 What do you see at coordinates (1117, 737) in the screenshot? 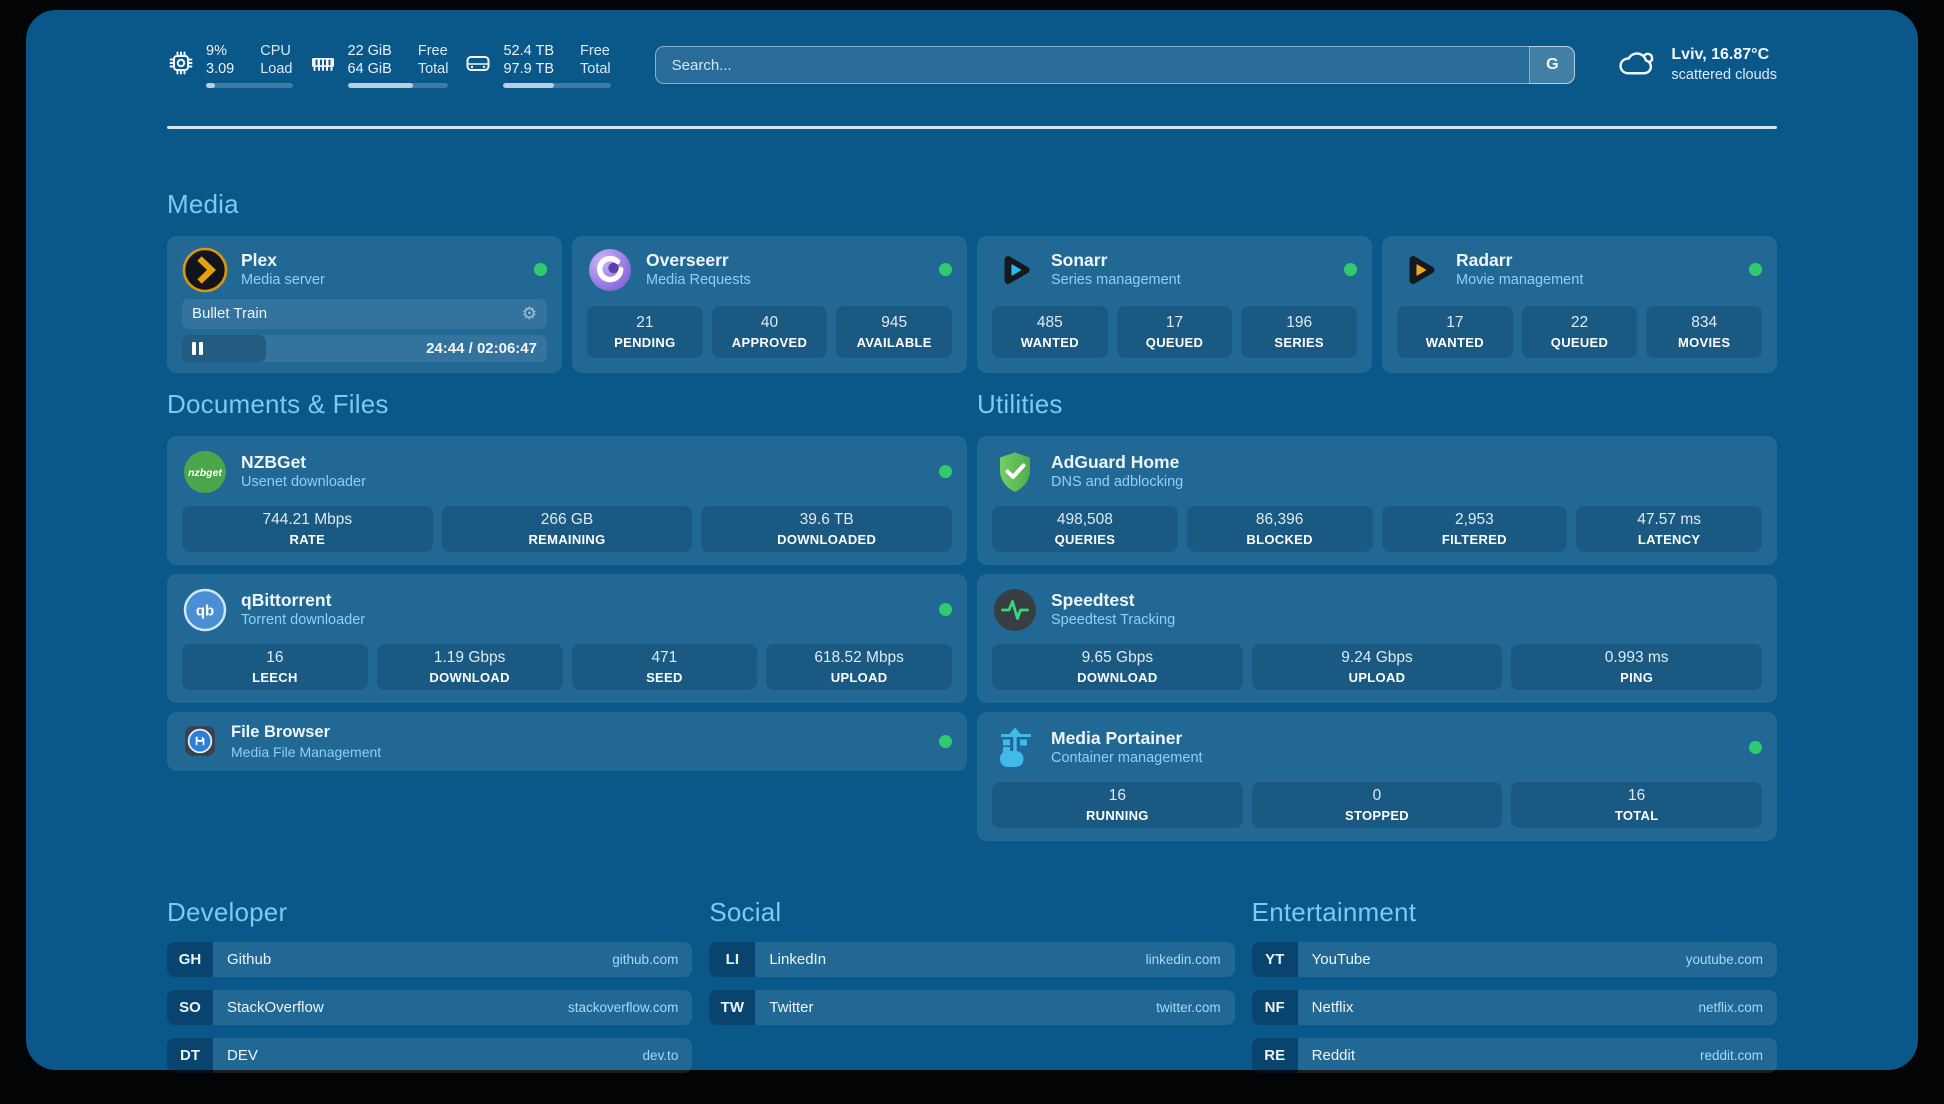
I see `portainer-name: Media Portainer` at bounding box center [1117, 737].